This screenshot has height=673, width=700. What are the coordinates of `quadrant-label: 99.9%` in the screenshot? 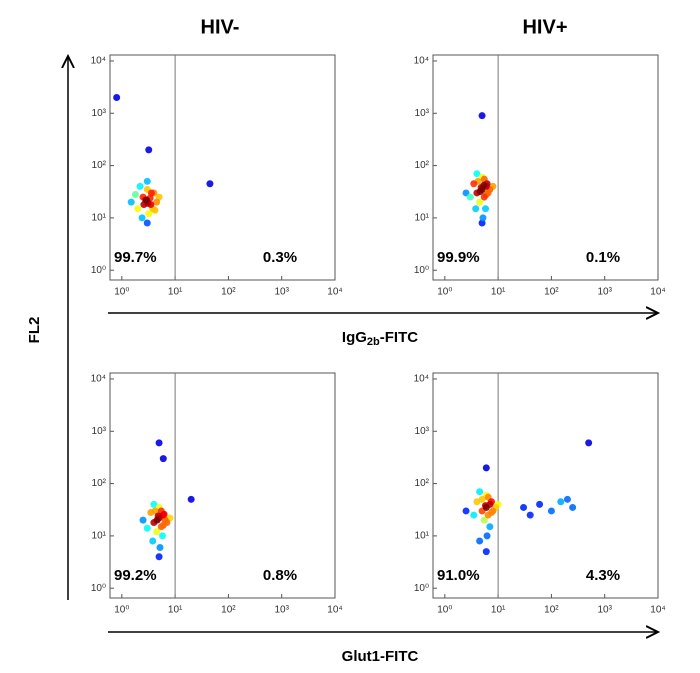 It's located at (458, 257).